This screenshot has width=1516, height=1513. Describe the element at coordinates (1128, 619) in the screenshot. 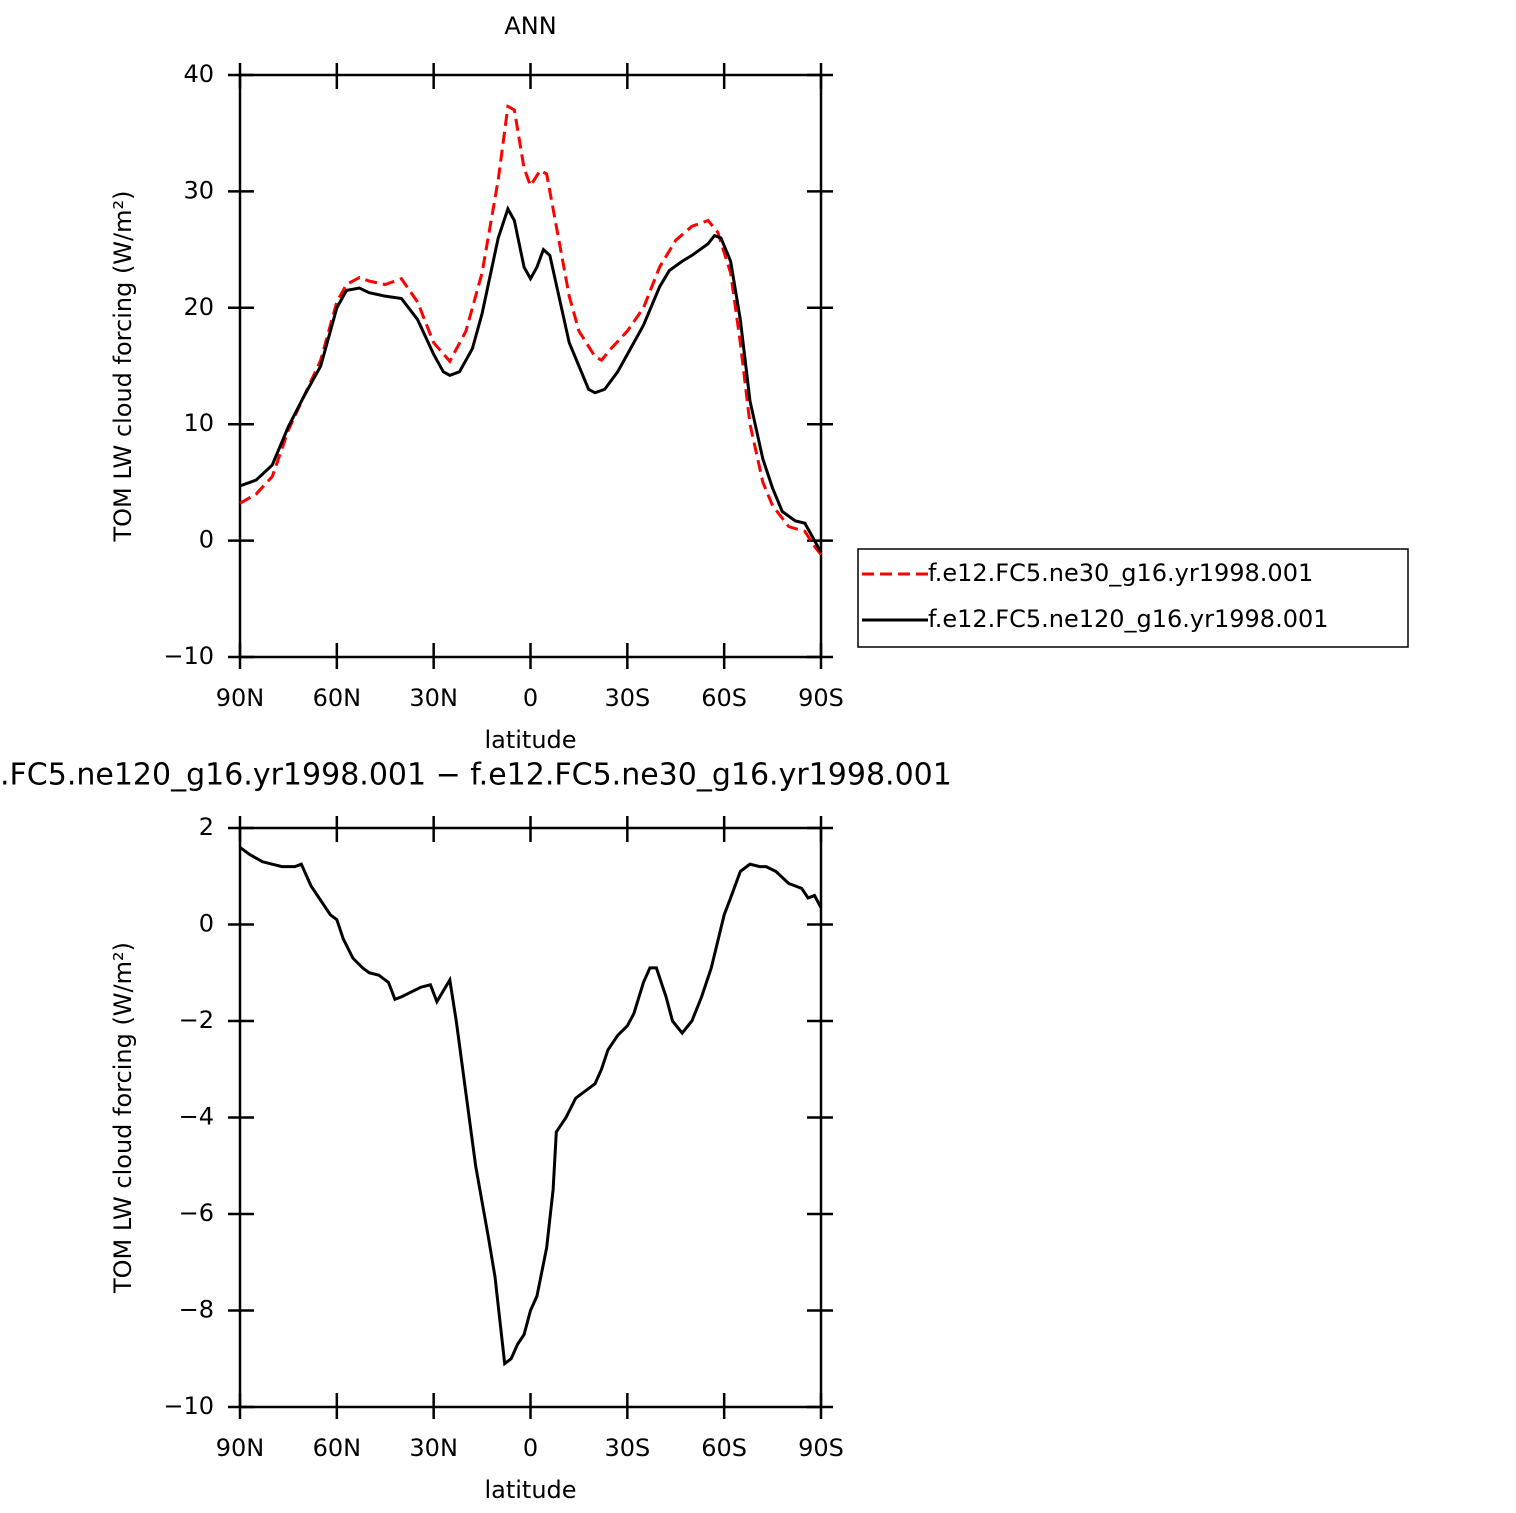

I see `legend-label: f.e12.FC5.ne120_g16.yr1998.001` at that location.